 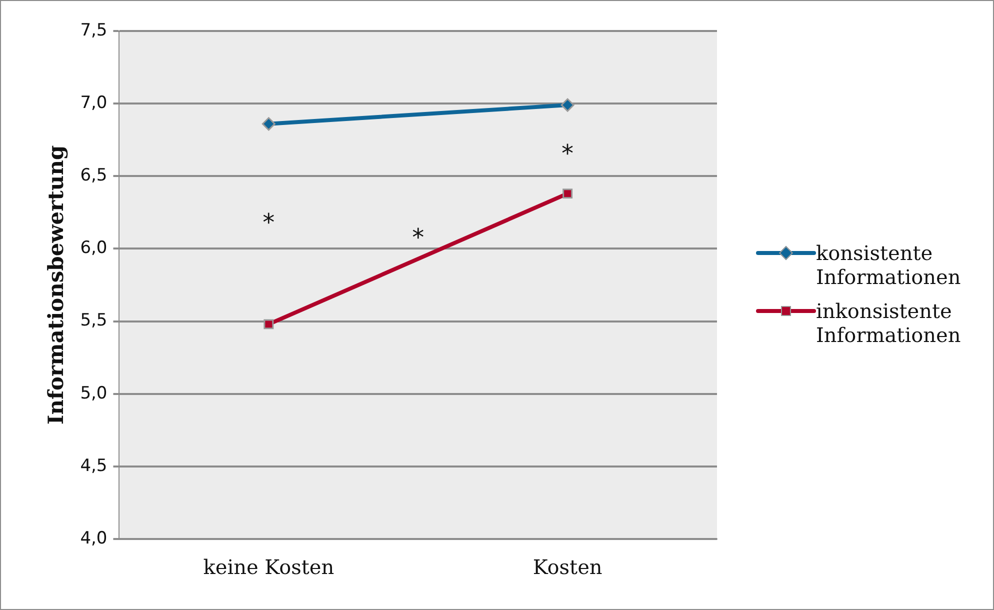 I want to click on y-tick-label: 4,0, so click(x=94, y=538).